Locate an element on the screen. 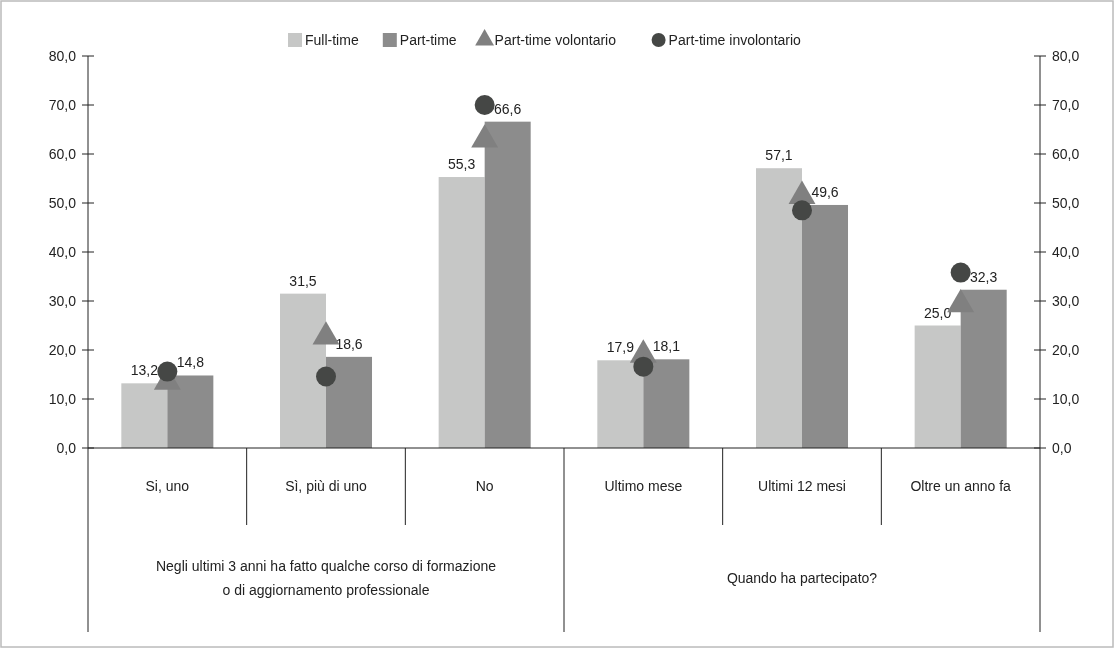 This screenshot has height=648, width=1114. x-tick-label: Sì, più di uno is located at coordinates (326, 486).